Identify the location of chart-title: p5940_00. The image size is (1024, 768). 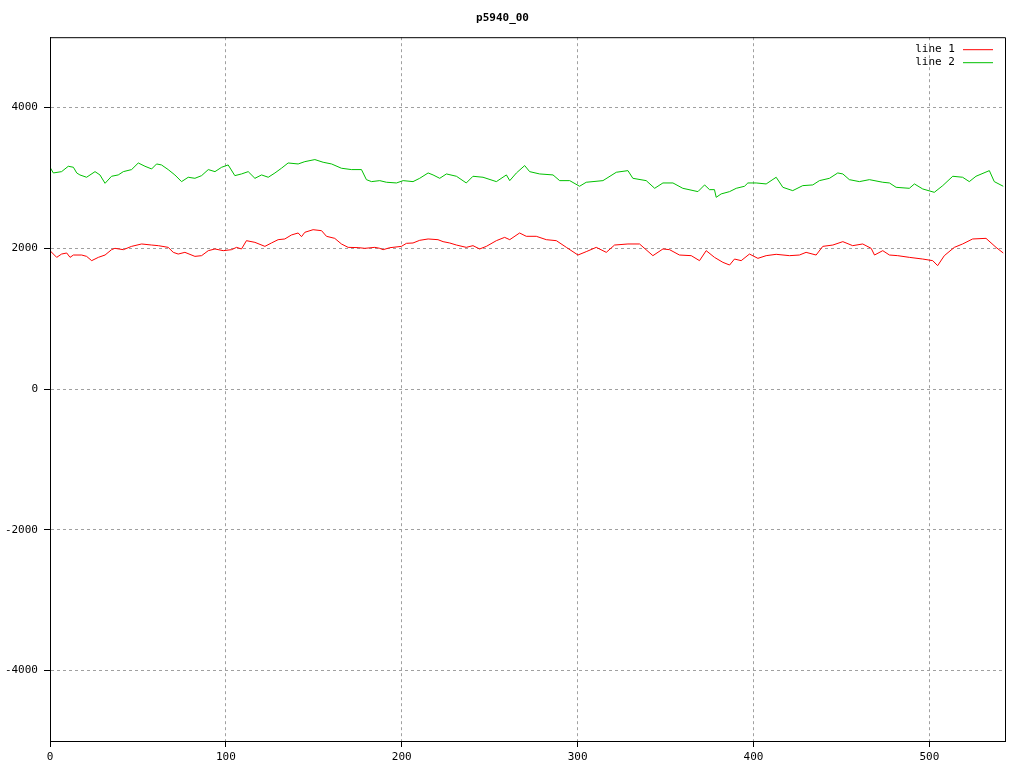
(502, 18).